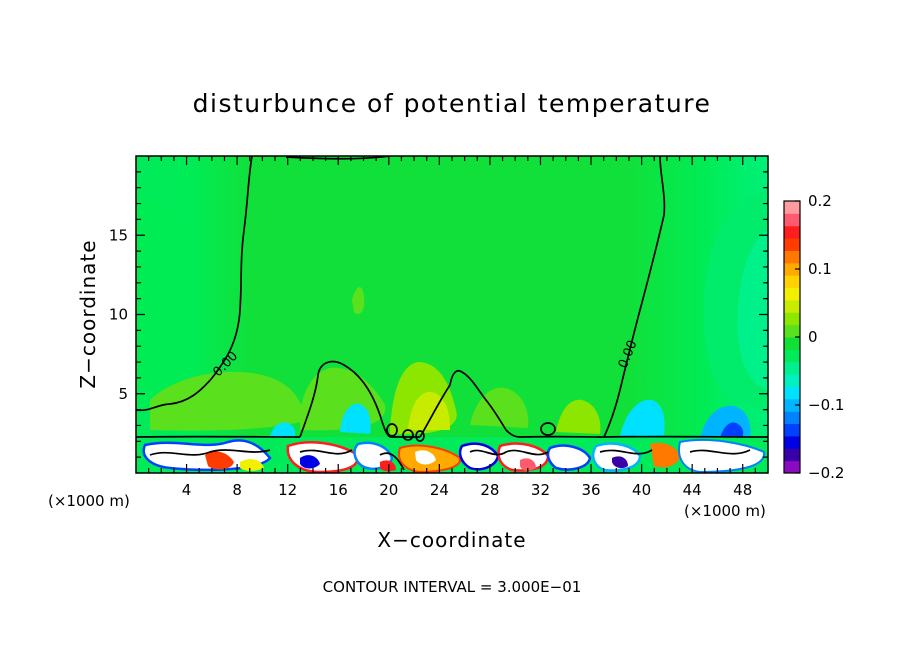 This screenshot has height=654, width=904. Describe the element at coordinates (118, 315) in the screenshot. I see `y-tick-label: 10` at that location.